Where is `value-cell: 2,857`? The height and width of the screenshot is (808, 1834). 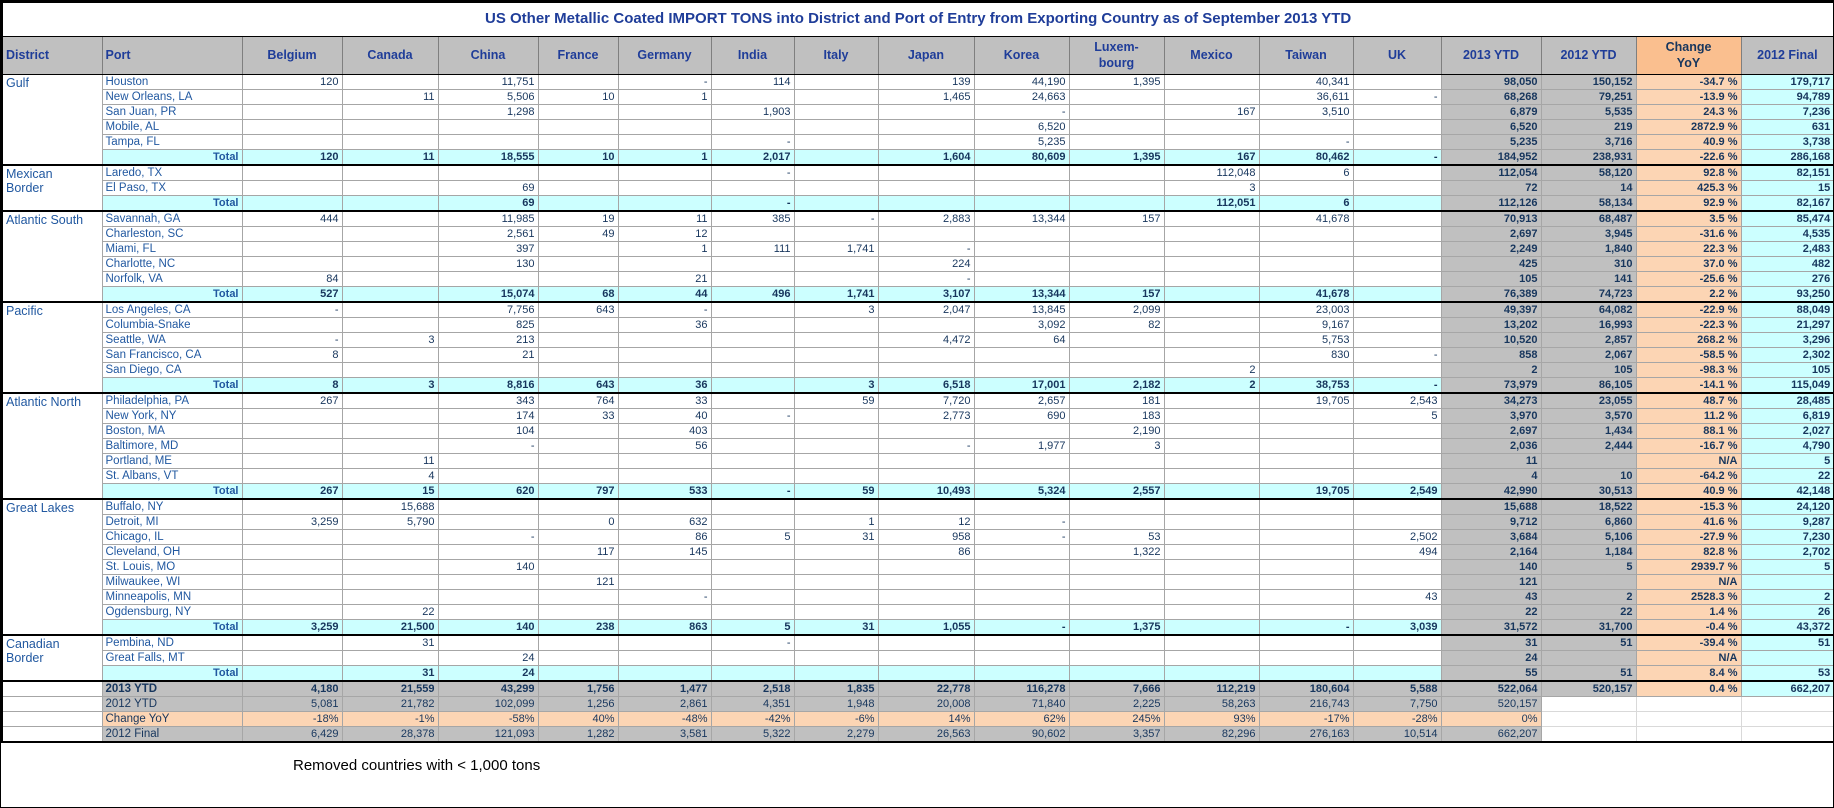
value-cell: 2,857 is located at coordinates (1588, 339).